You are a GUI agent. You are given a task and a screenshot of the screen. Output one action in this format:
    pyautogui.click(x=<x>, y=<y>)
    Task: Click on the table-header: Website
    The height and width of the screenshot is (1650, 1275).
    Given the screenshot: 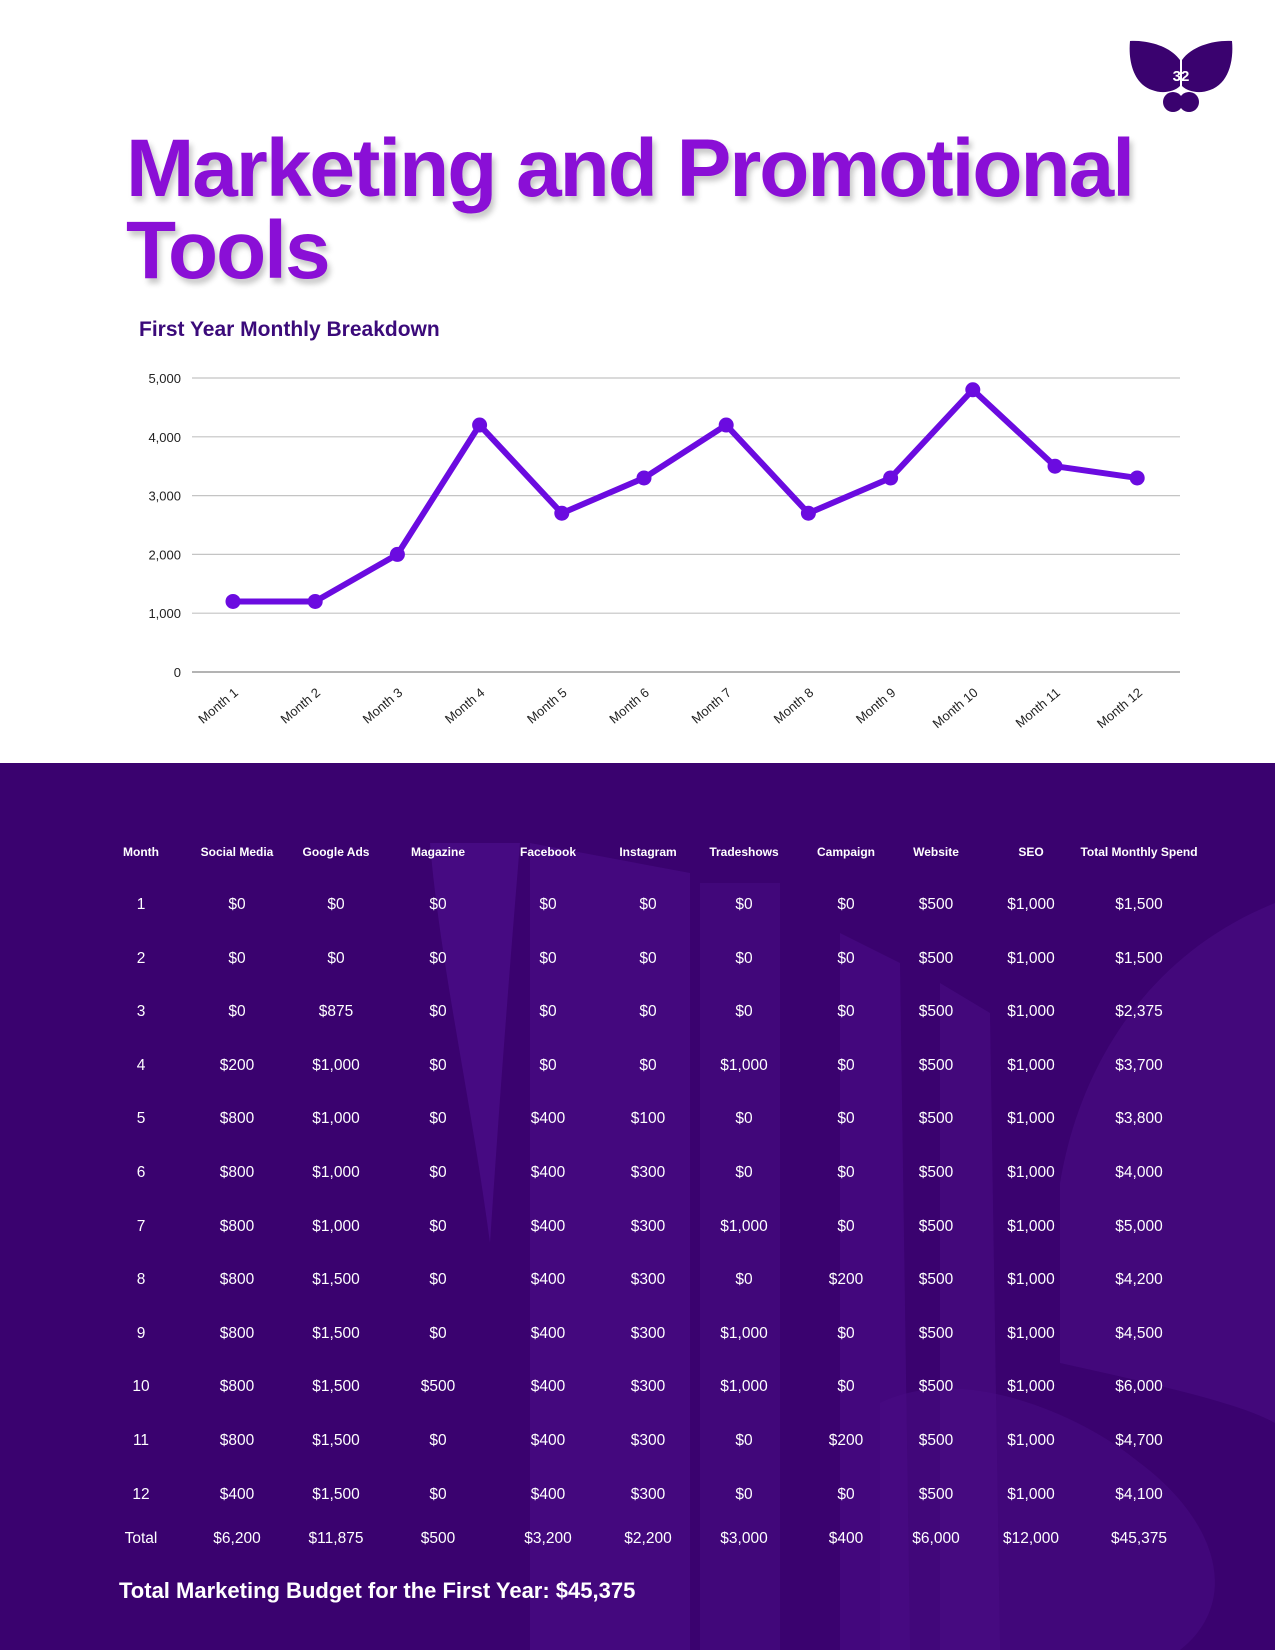 What is the action you would take?
    pyautogui.click(x=936, y=852)
    